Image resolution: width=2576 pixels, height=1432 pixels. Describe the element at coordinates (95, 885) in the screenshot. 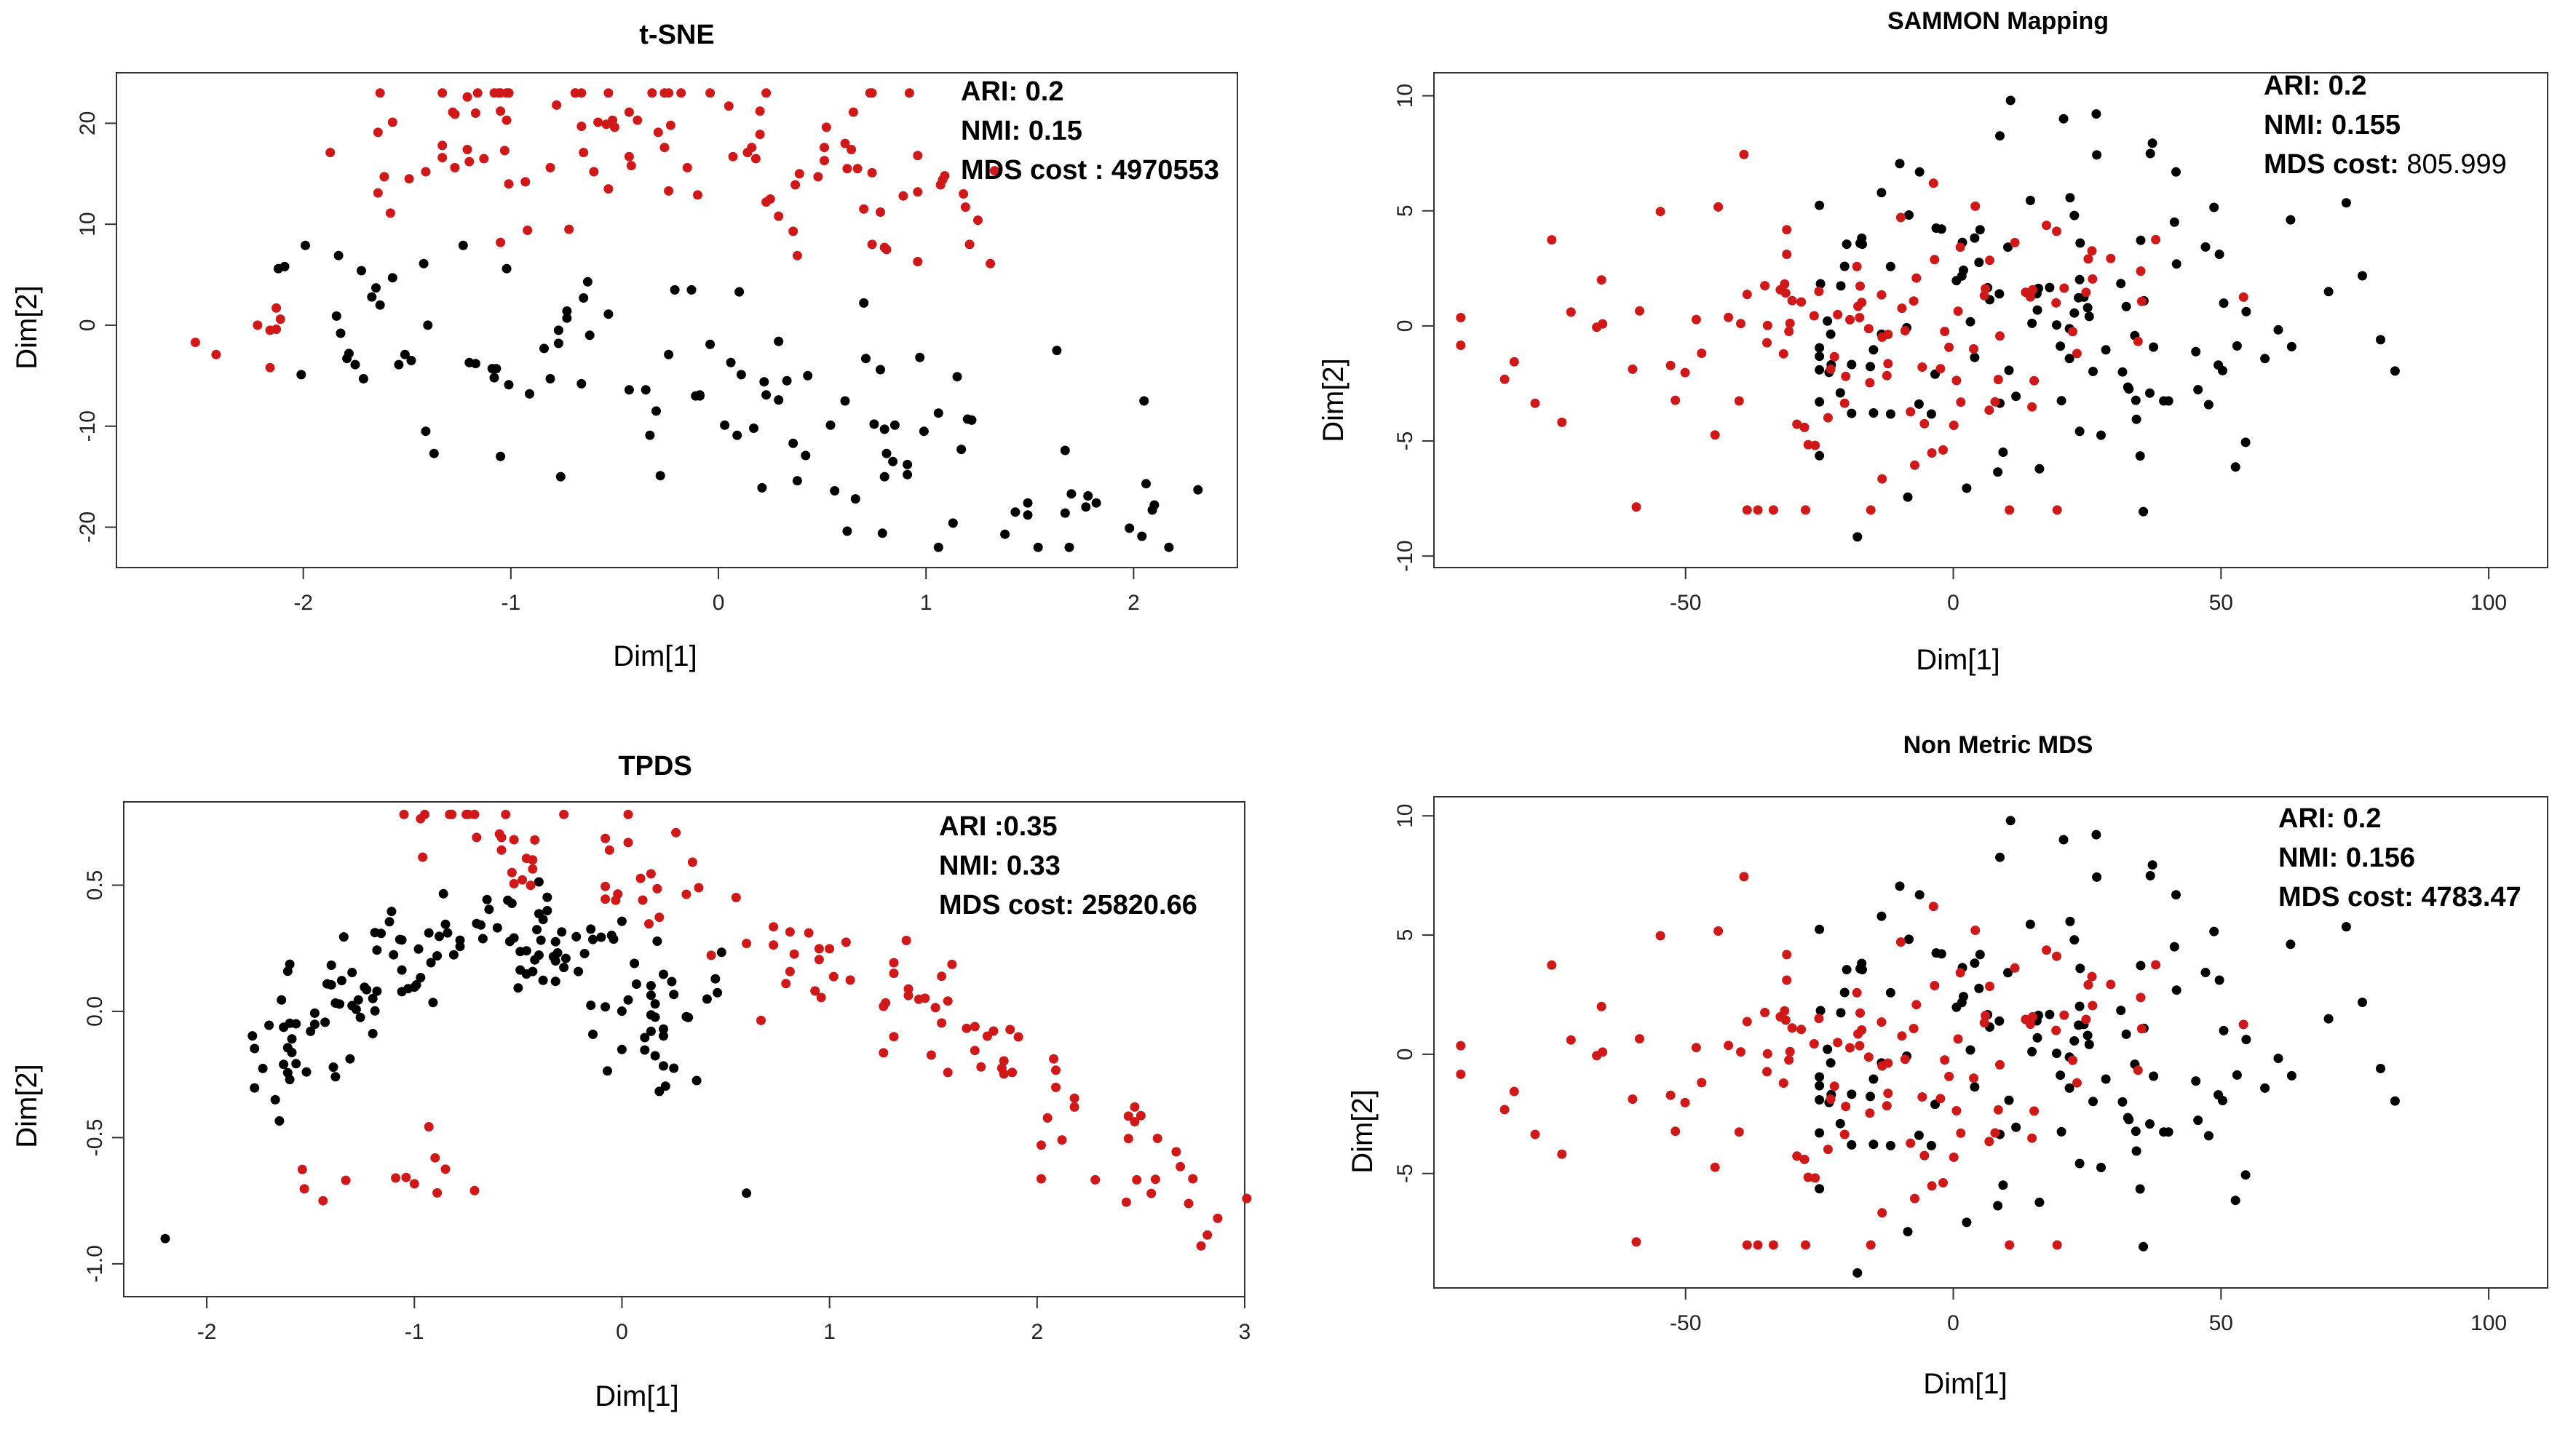

I see `y-tick-label: 0.5` at that location.